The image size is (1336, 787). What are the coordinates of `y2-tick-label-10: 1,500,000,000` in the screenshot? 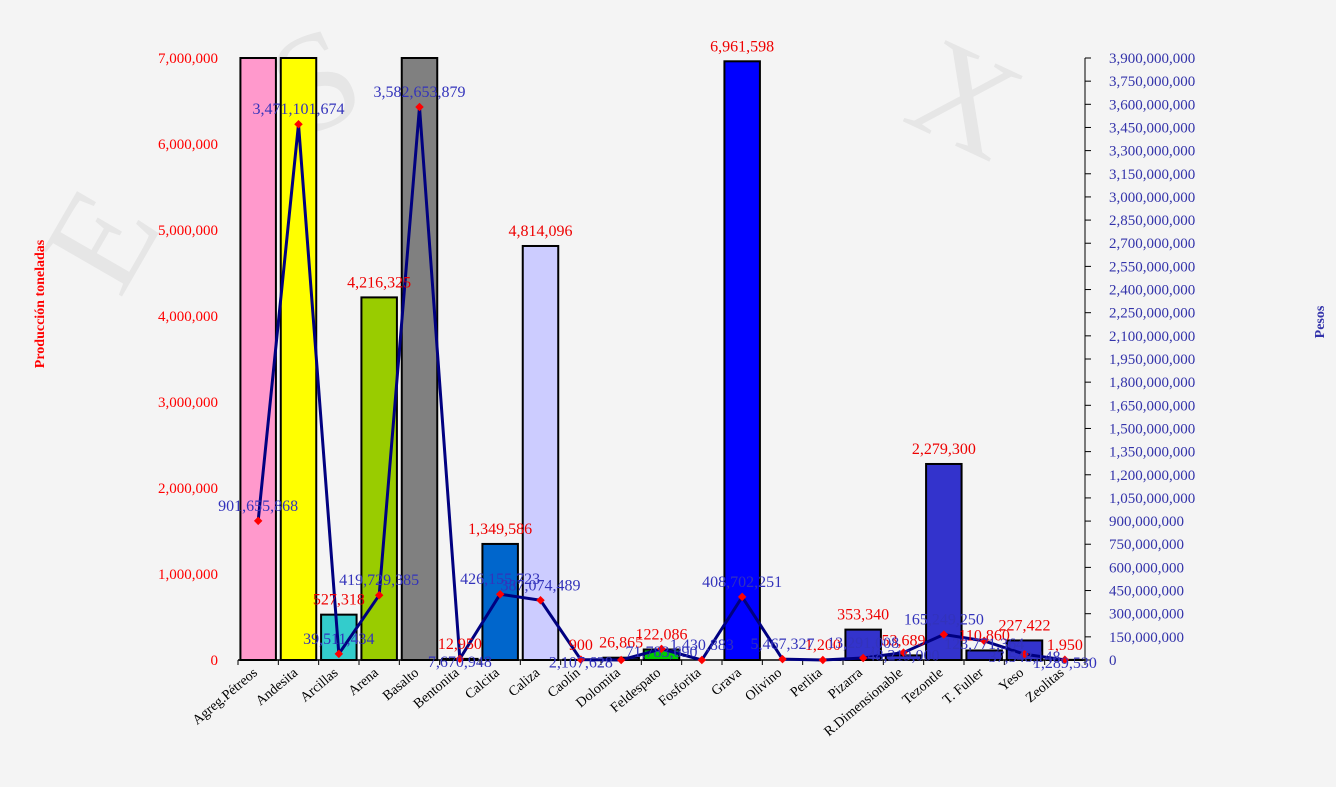 It's located at (1152, 429).